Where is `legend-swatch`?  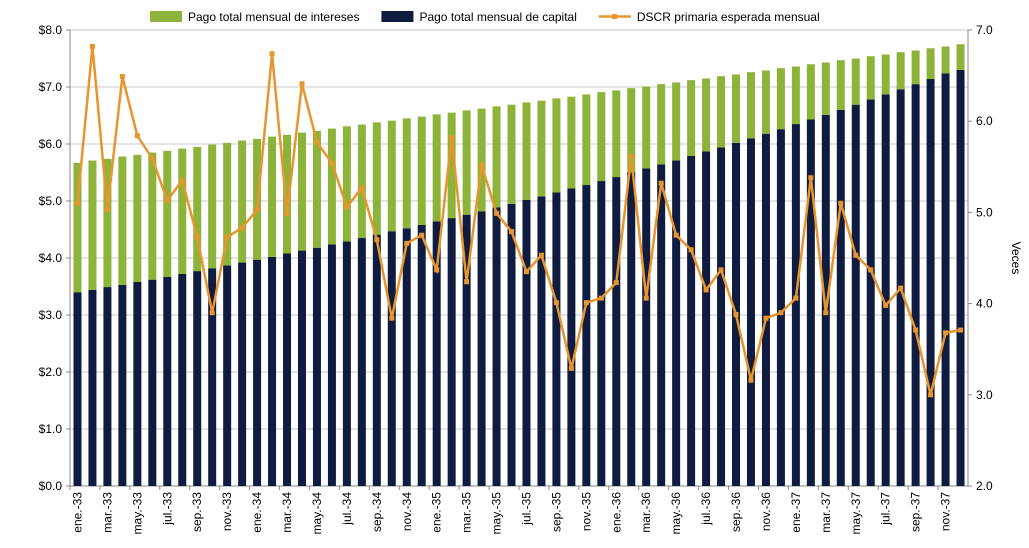 legend-swatch is located at coordinates (614, 16).